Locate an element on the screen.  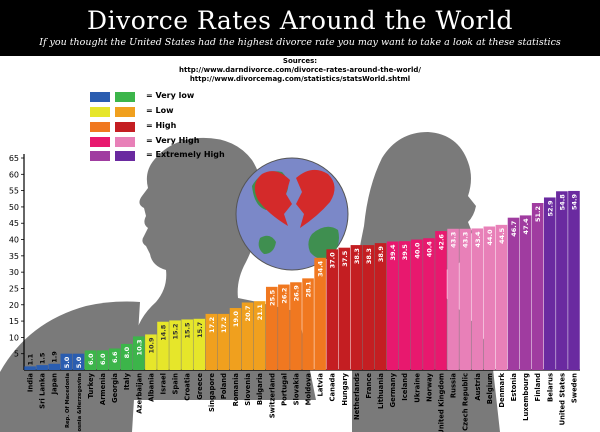
data-label: 10.3 is located at coordinates (139, 347).